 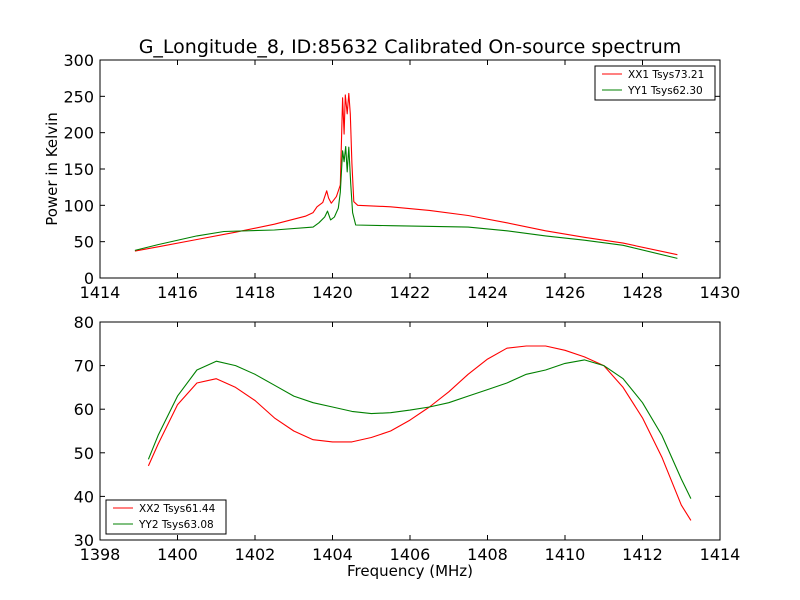 I want to click on top-x-tick-label: 1426, so click(x=565, y=292).